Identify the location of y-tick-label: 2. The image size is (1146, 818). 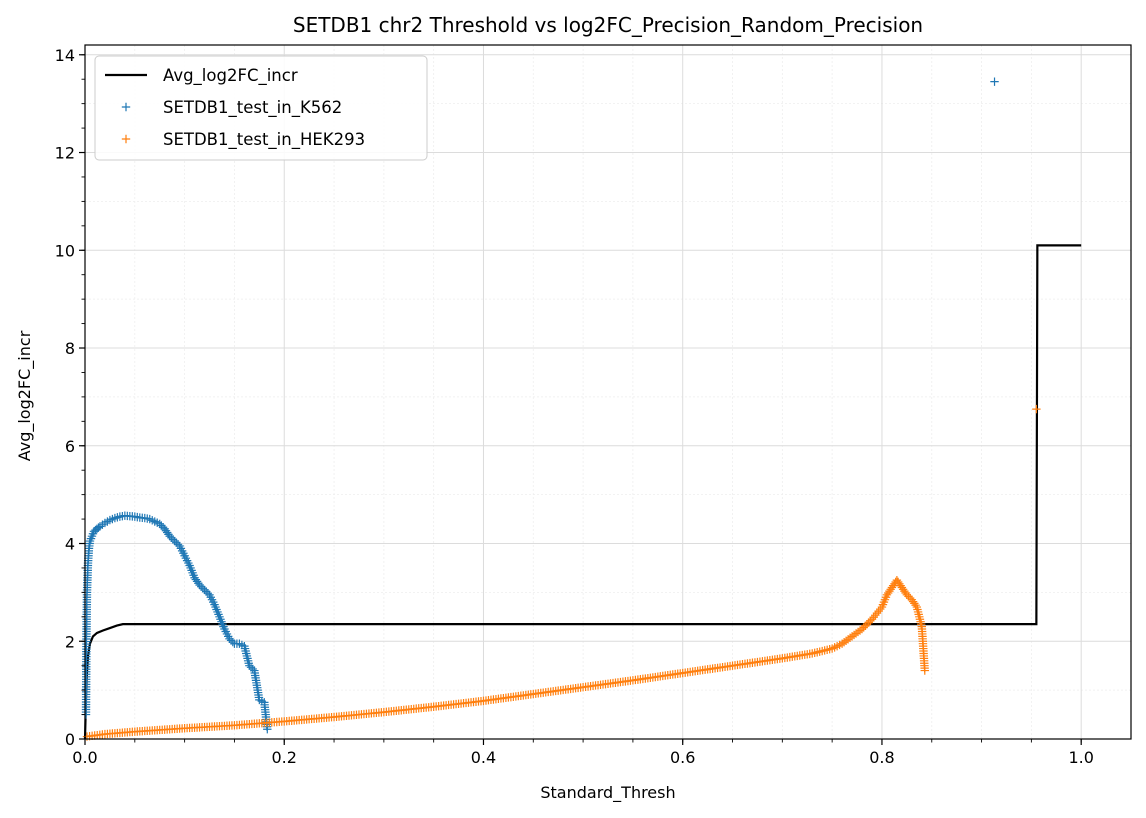
(70, 641).